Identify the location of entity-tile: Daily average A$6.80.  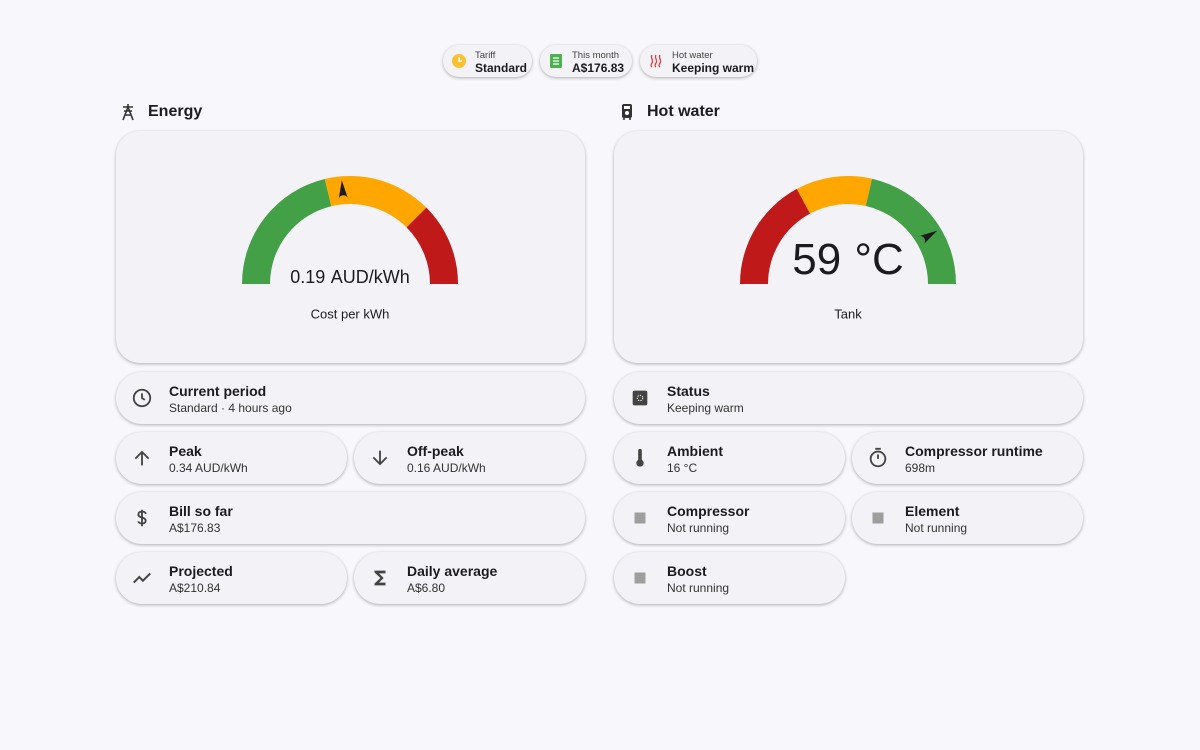
(469, 578).